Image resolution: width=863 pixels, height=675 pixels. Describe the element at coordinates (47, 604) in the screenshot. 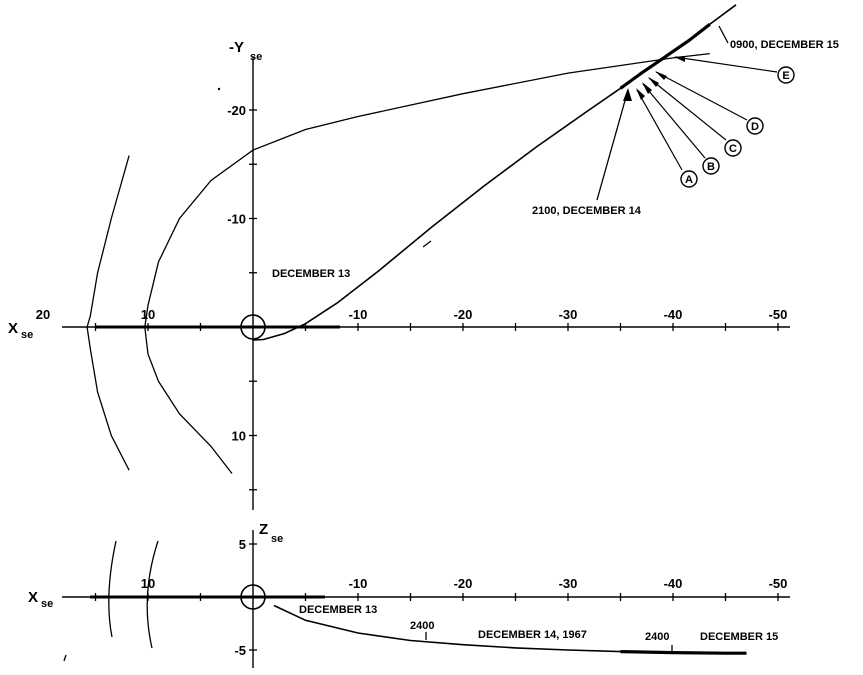

I see `bottom-x-axis-subscript: se` at that location.